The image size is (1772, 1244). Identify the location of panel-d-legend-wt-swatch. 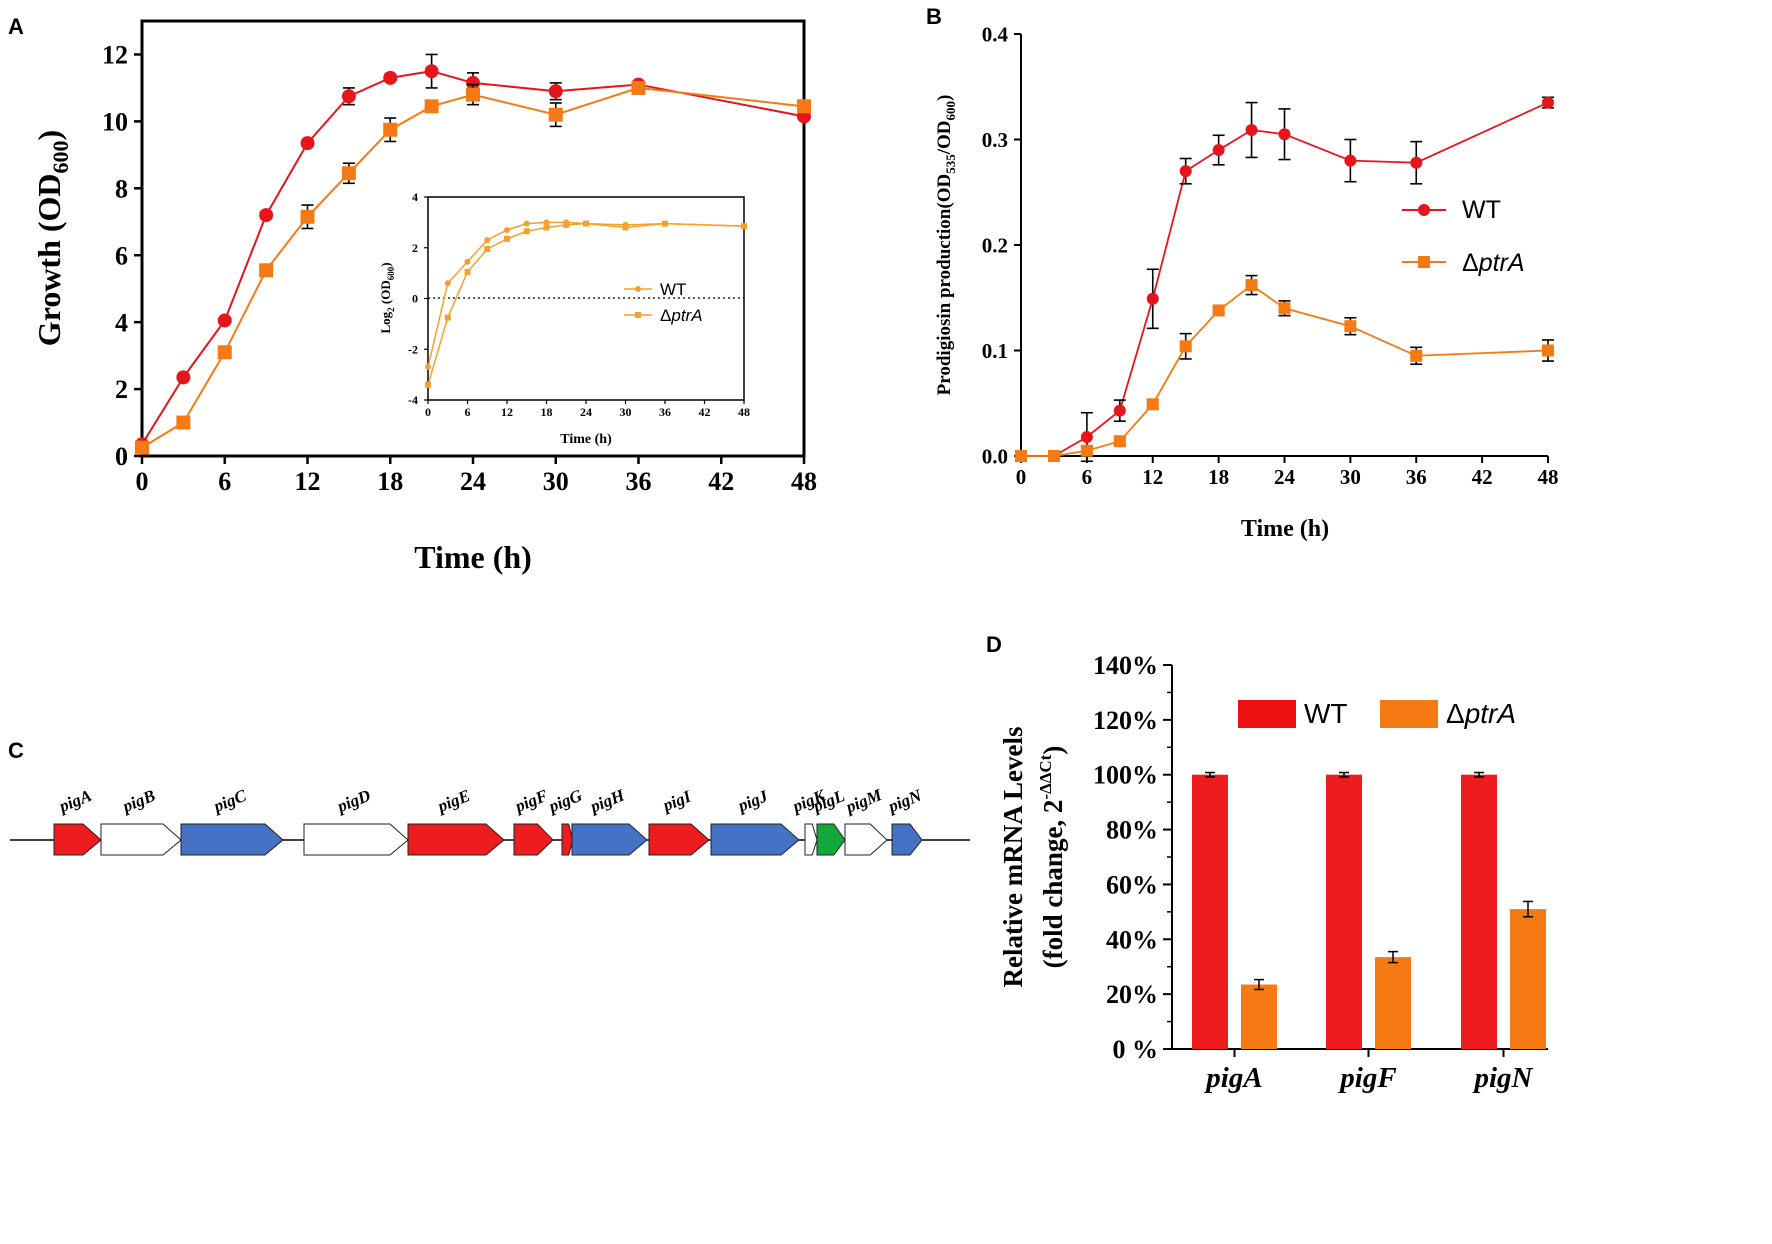
(1267, 714).